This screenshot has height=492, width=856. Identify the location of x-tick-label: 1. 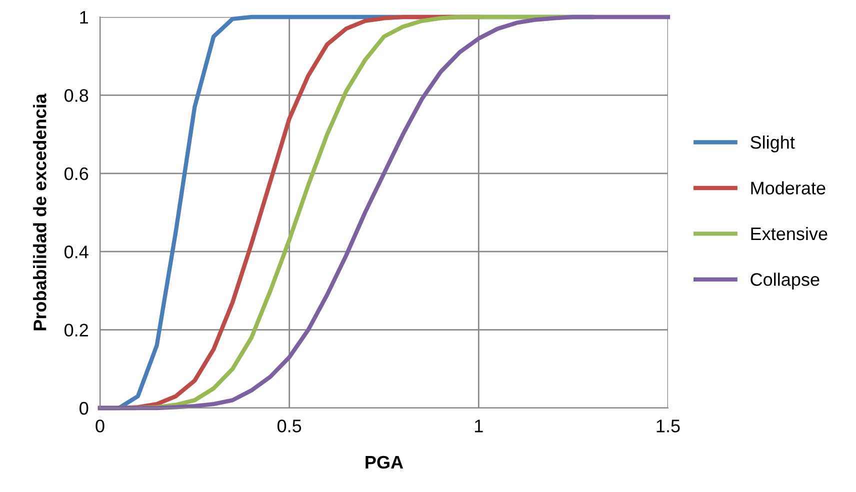
(479, 426).